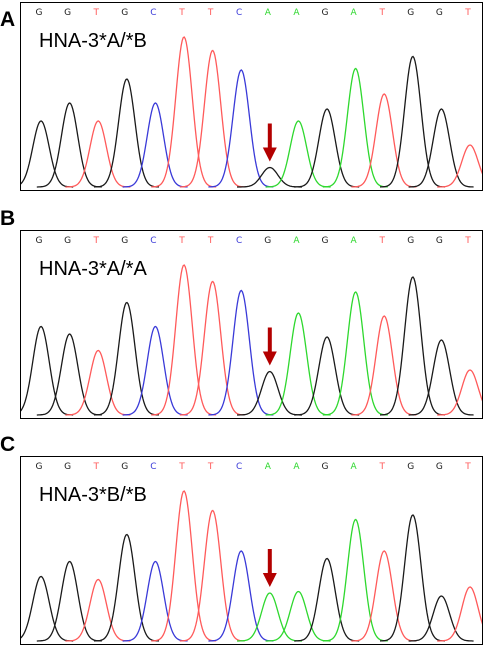 The image size is (484, 649). I want to click on genotype-label-a: HNA-3*A/*B, so click(93, 41).